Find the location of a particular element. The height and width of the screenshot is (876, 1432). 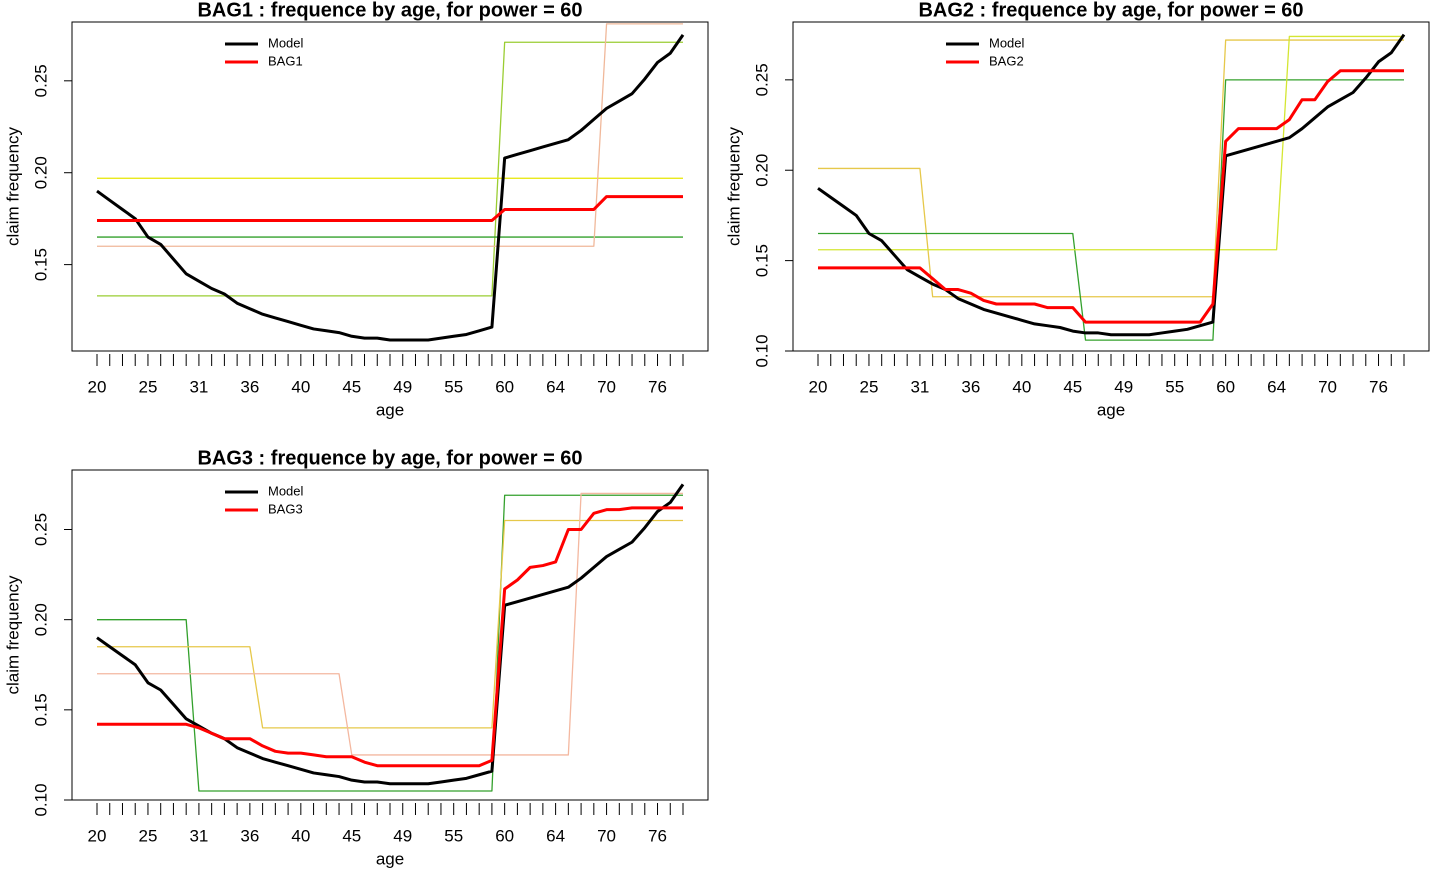

chart-title: BAG2 : frequence by age, for power = 60 is located at coordinates (1110, 10).